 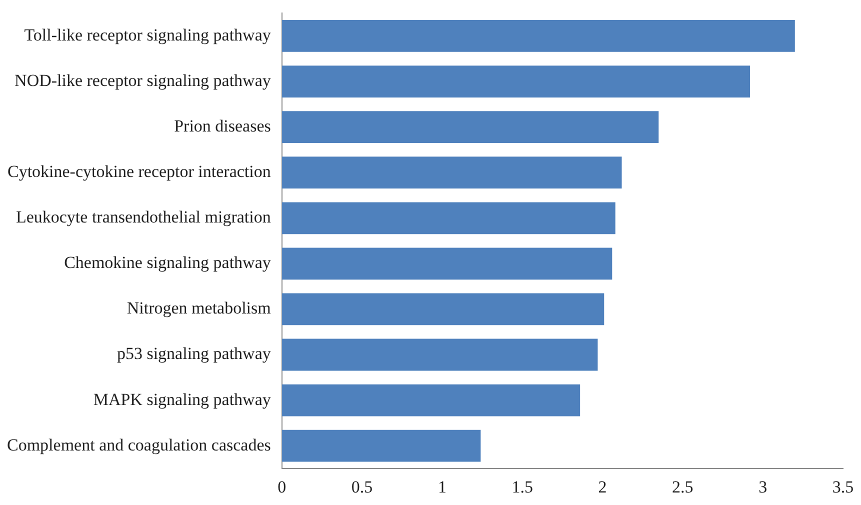 I want to click on y-tick-label: Leukocyte transendothelial migration, so click(x=144, y=217).